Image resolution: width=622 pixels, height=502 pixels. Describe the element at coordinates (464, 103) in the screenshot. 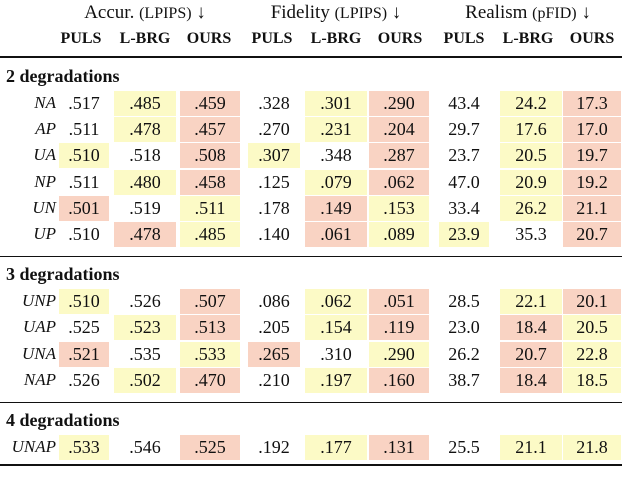

I see `cell: 43.4` at that location.